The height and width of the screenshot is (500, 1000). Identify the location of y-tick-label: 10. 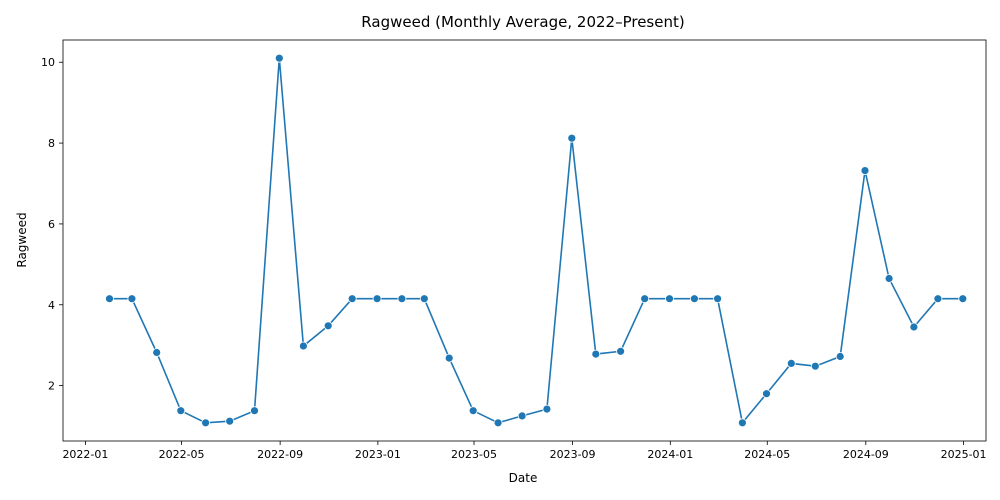
(48, 62).